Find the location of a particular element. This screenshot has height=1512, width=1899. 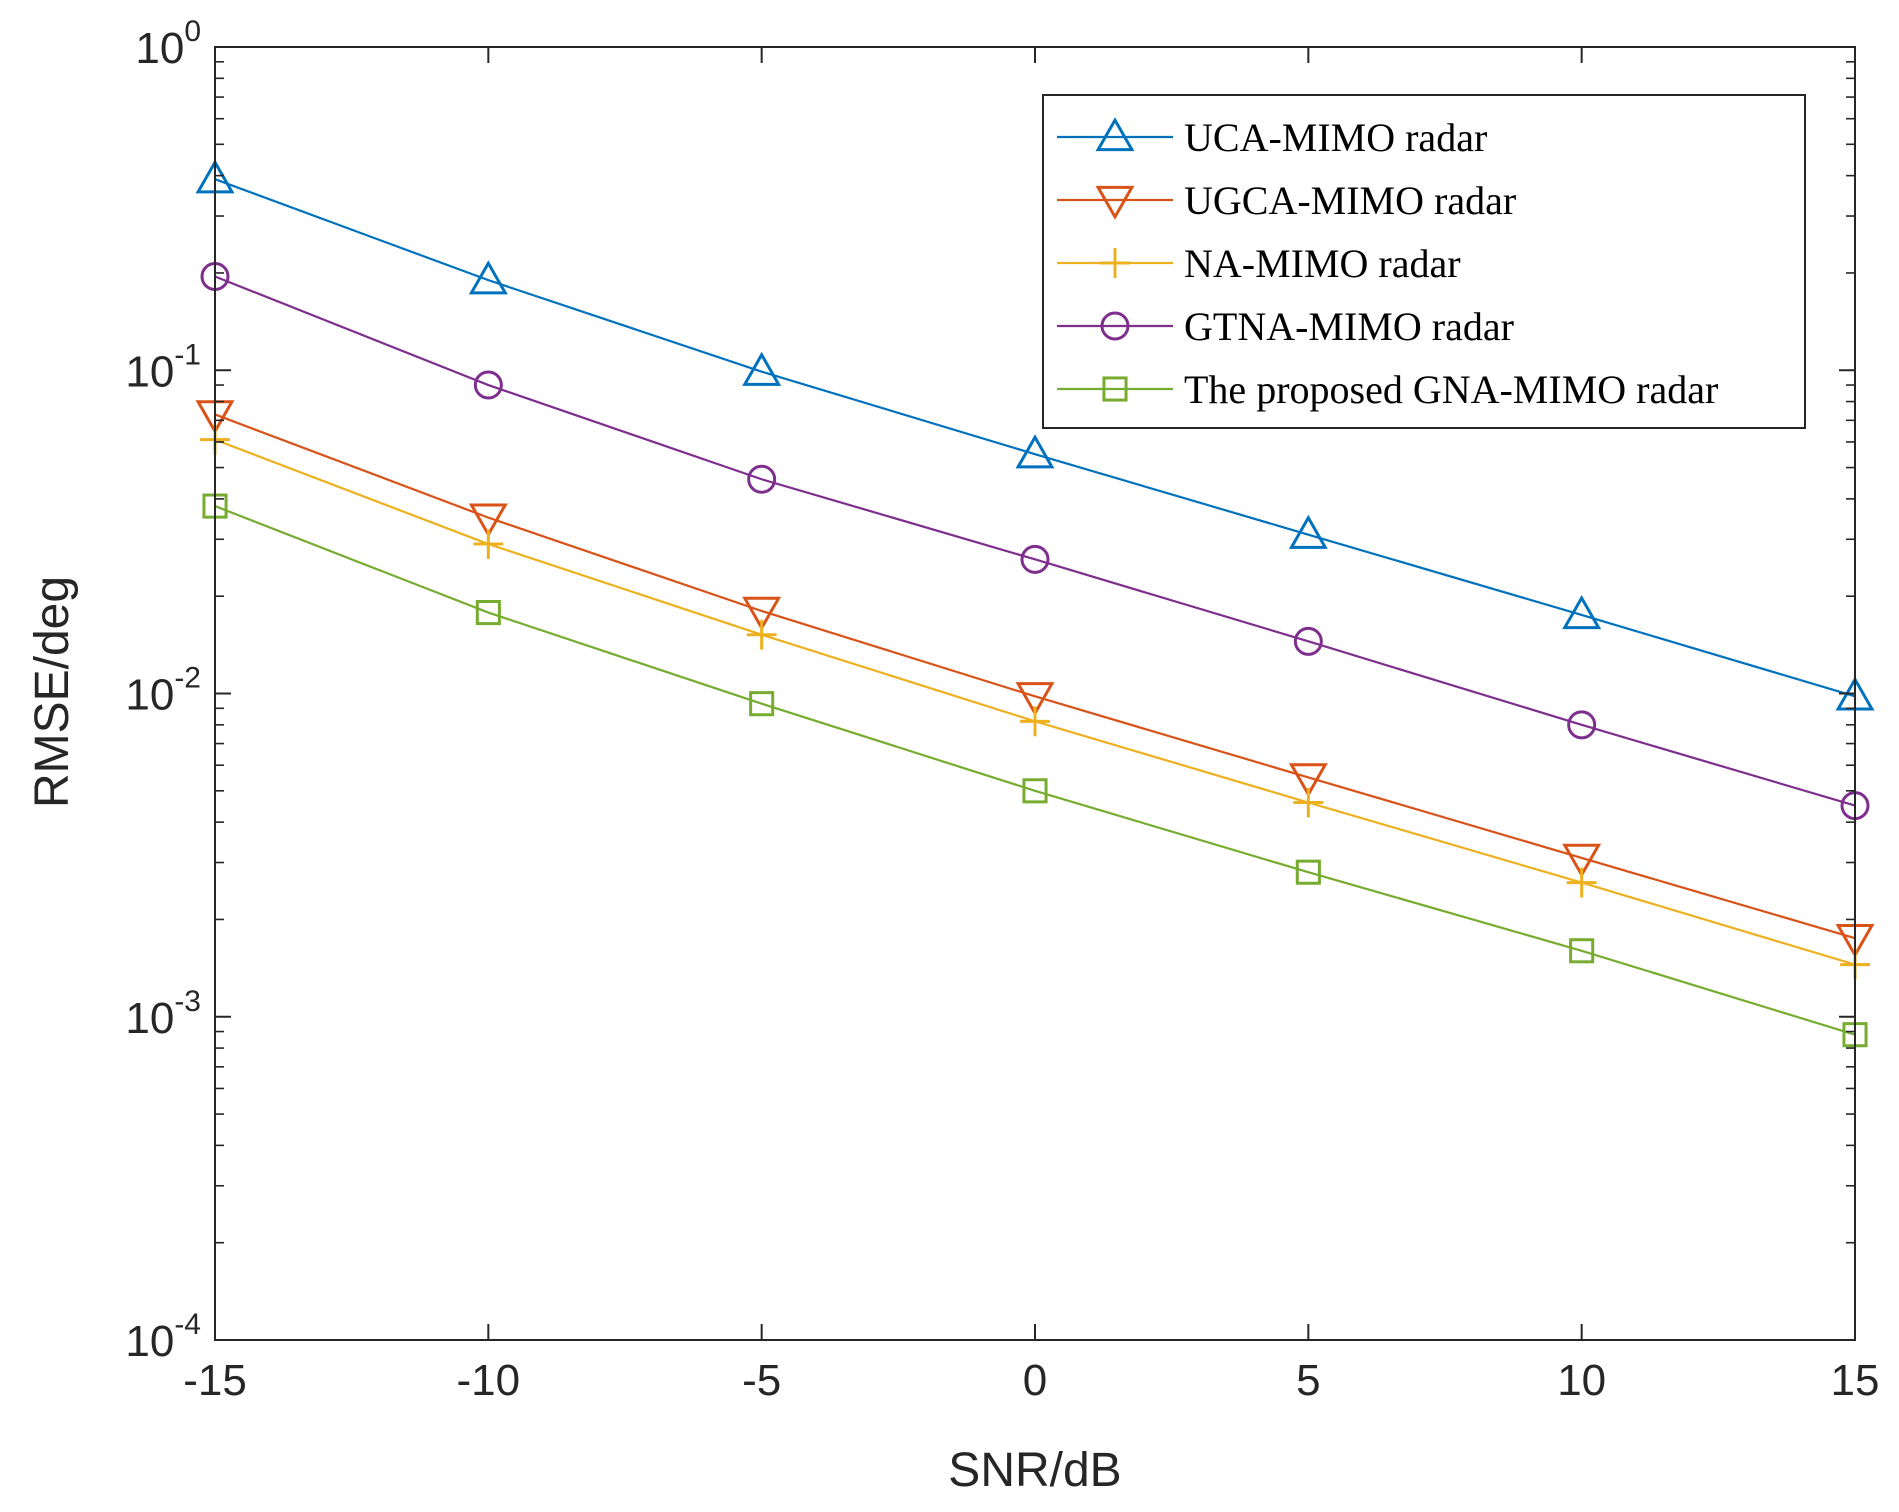

y-tick-label-exponent: -2 is located at coordinates (187, 678).